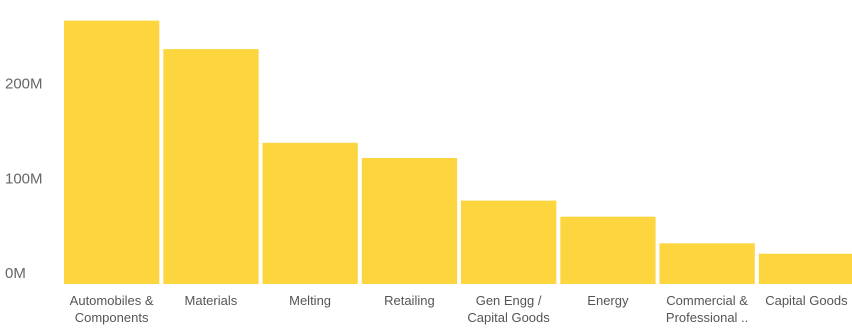  What do you see at coordinates (509, 300) in the screenshot?
I see `x-tick-label-line: Gen Engg /` at bounding box center [509, 300].